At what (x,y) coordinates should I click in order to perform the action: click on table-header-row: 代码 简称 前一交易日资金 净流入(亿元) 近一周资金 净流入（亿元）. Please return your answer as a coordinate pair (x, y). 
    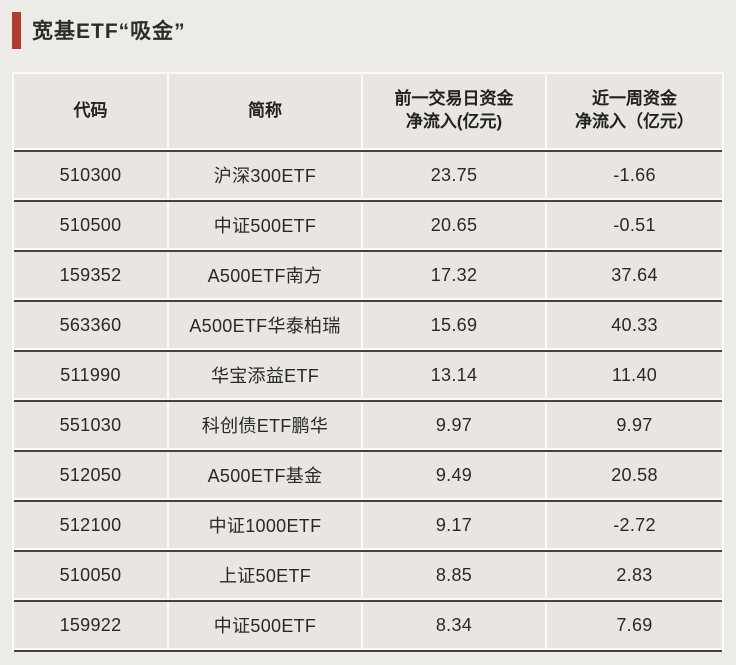
    Looking at the image, I should click on (368, 112).